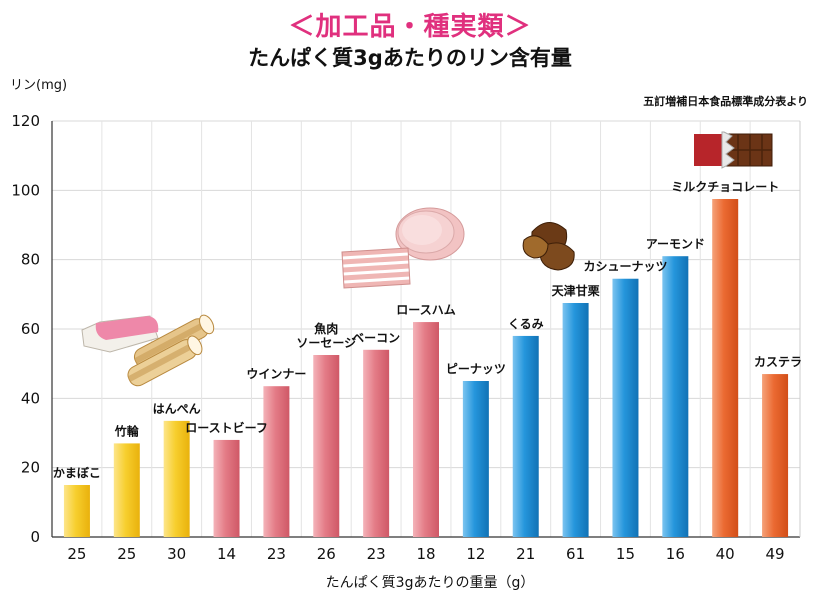 Image resolution: width=820 pixels, height=600 pixels. Describe the element at coordinates (410, 27) in the screenshot. I see `chart-title: ＜加工品・種実類＞` at that location.